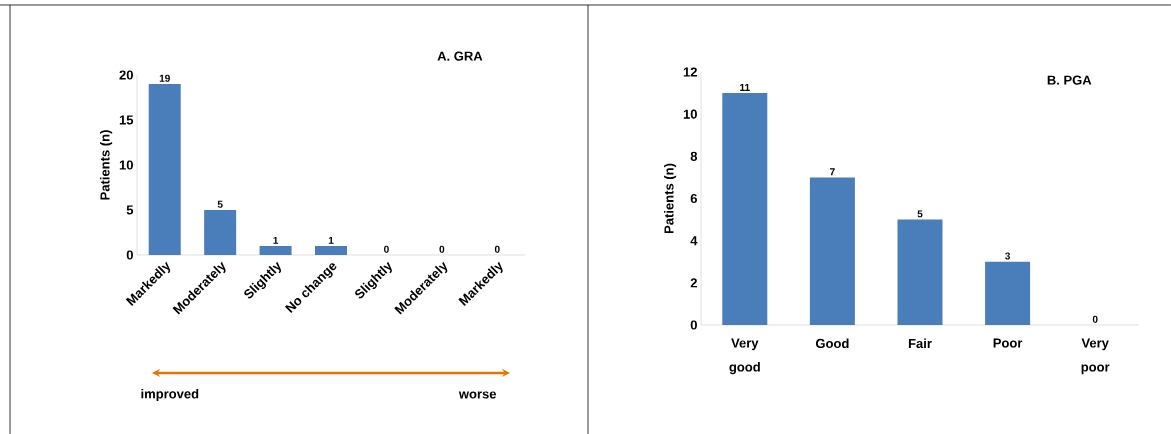 The width and height of the screenshot is (1171, 434). Describe the element at coordinates (832, 343) in the screenshot. I see `x-tick-label: Good` at that location.